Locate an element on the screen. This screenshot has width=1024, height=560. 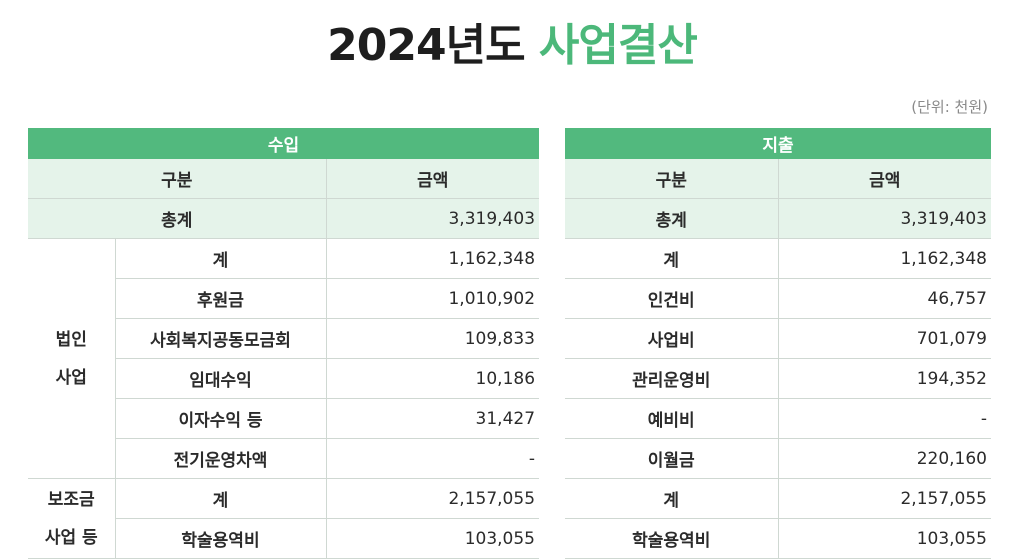
income-row-amount: - is located at coordinates (433, 458).